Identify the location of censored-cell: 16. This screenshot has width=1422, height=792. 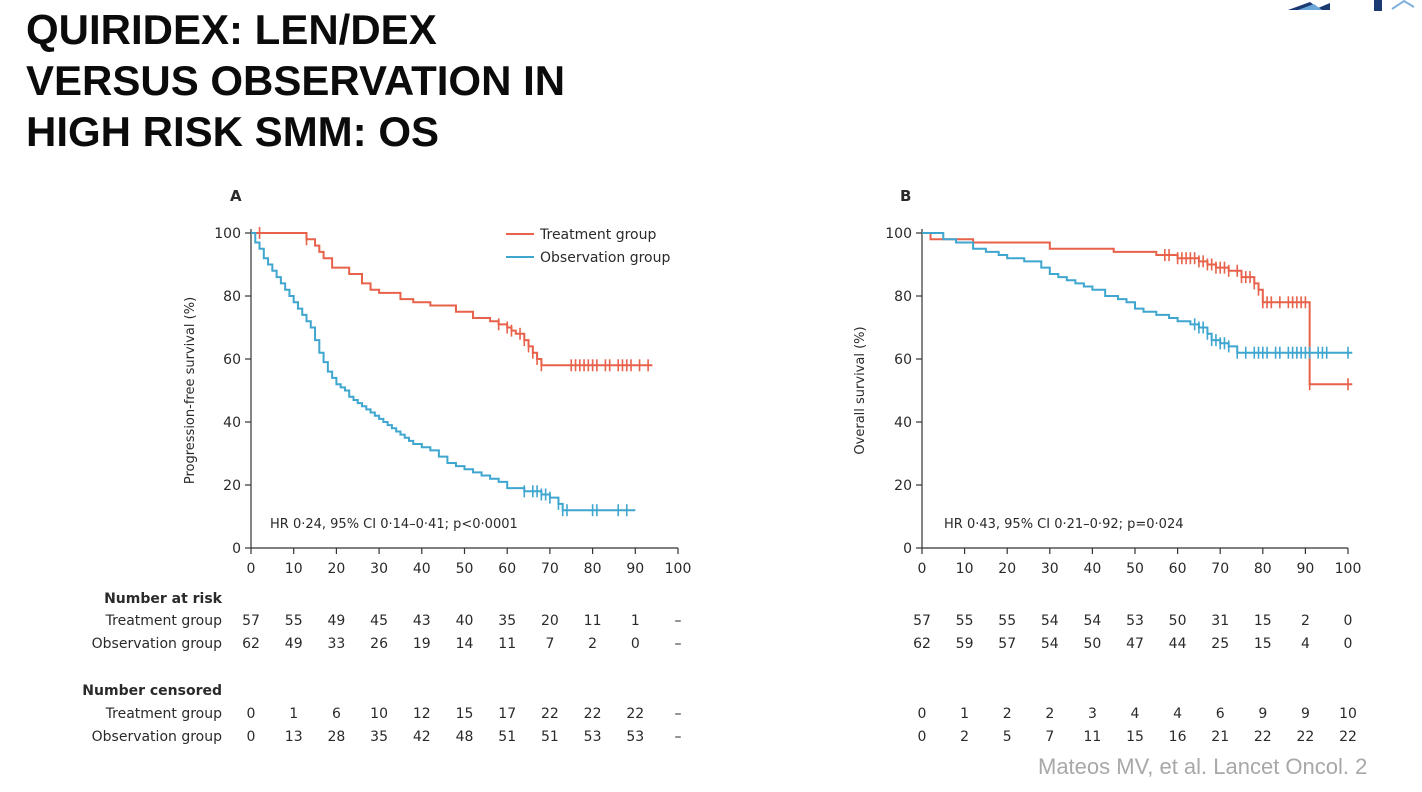
(1178, 737).